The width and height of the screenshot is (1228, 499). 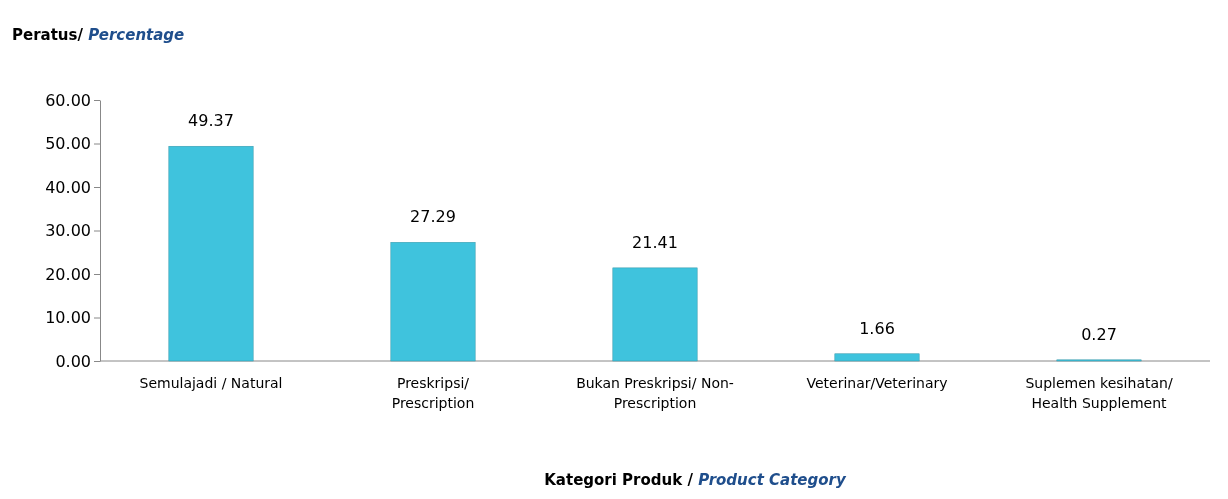 I want to click on x-axis-title: Kategori Produk / Product Category, so click(x=695, y=480).